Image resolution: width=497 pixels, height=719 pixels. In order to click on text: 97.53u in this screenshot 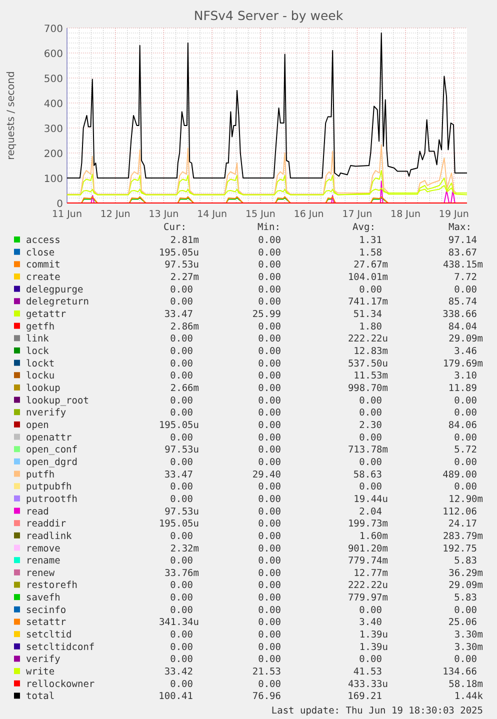, I will do `click(181, 450)`.